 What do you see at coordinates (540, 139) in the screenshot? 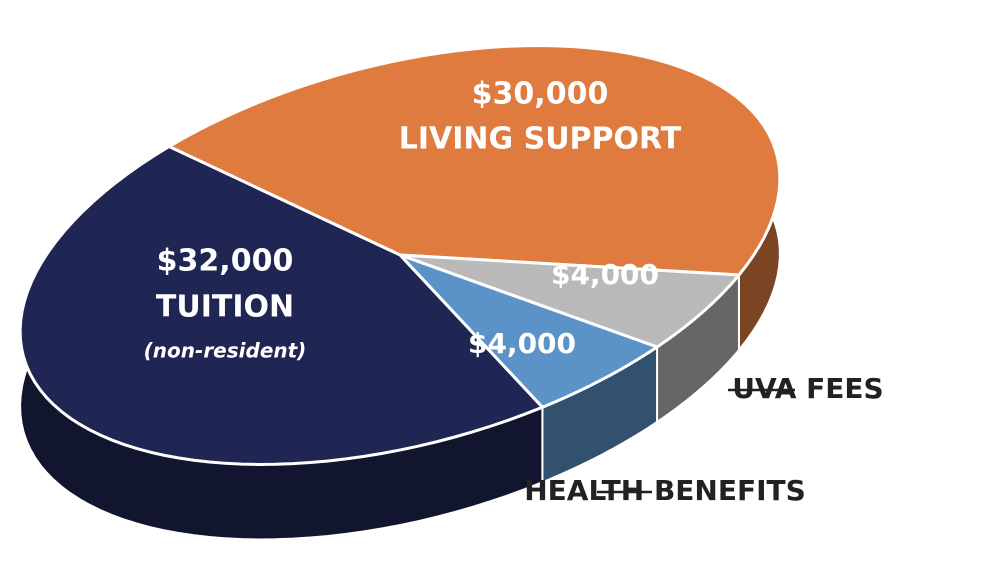
I see `category-label: LIVING SUPPORT` at bounding box center [540, 139].